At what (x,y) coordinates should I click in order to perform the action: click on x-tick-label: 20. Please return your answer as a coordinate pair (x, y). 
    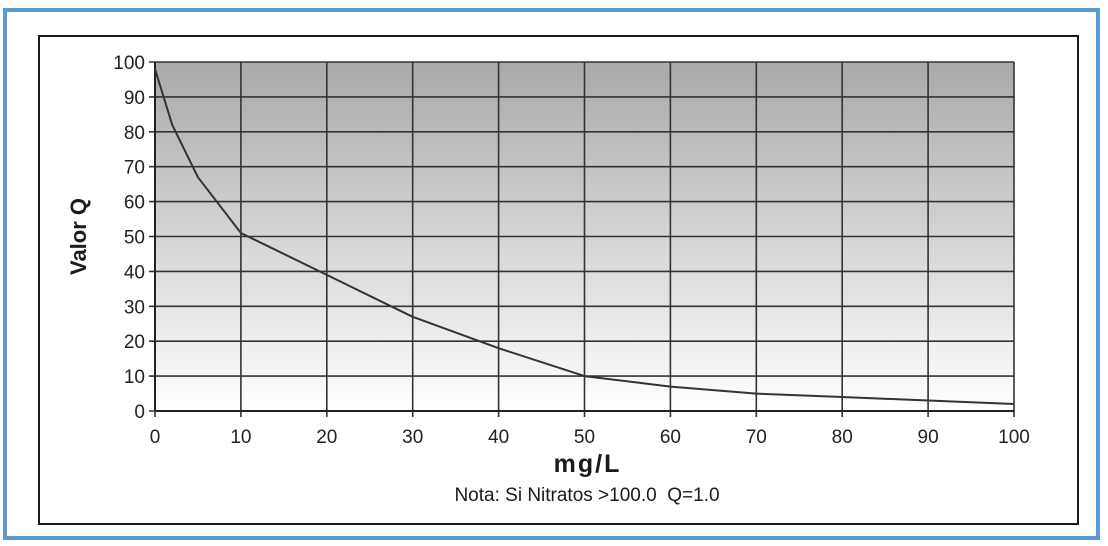
    Looking at the image, I should click on (326, 437).